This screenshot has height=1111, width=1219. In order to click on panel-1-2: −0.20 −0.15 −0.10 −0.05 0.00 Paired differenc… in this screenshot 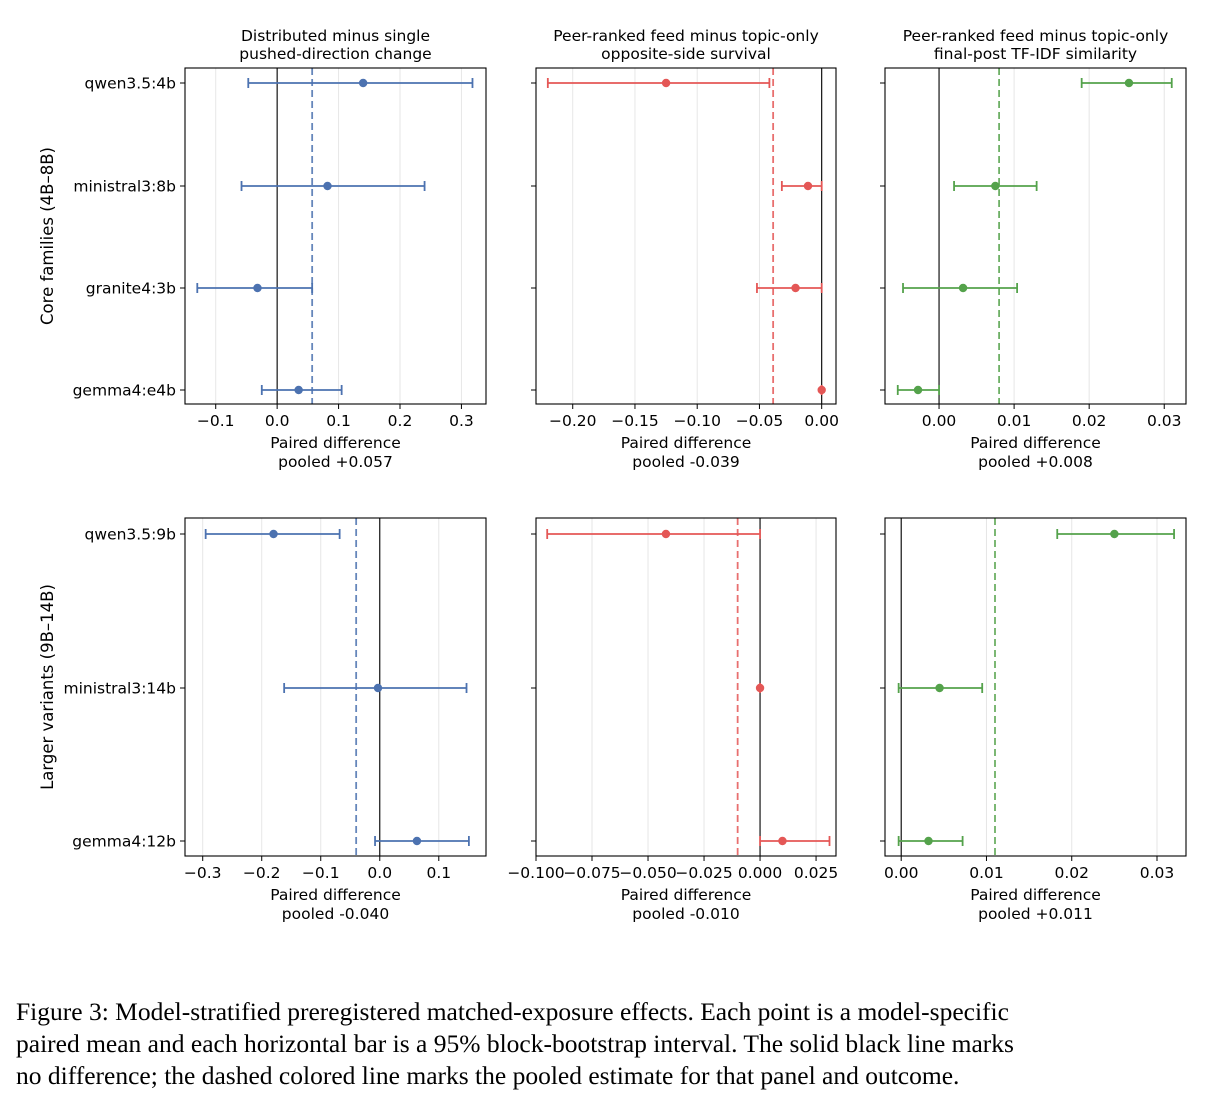, I will do `click(685, 249)`.